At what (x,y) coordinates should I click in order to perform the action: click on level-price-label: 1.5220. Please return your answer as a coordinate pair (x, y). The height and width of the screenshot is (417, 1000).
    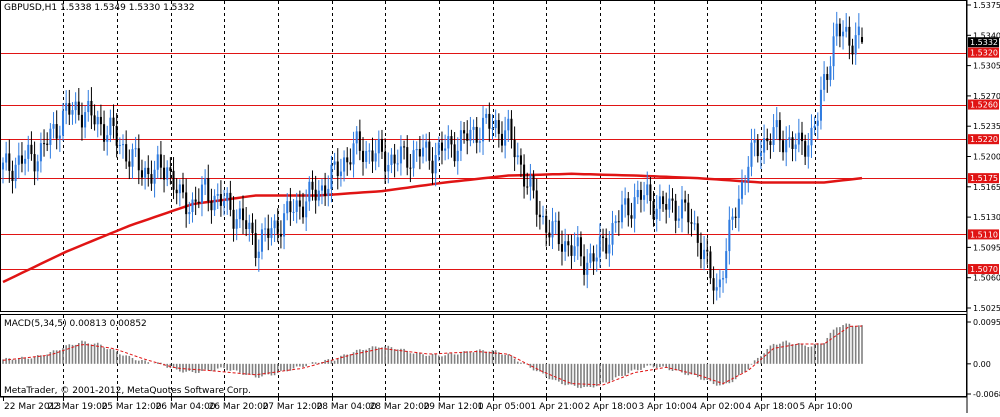
    Looking at the image, I should click on (984, 139).